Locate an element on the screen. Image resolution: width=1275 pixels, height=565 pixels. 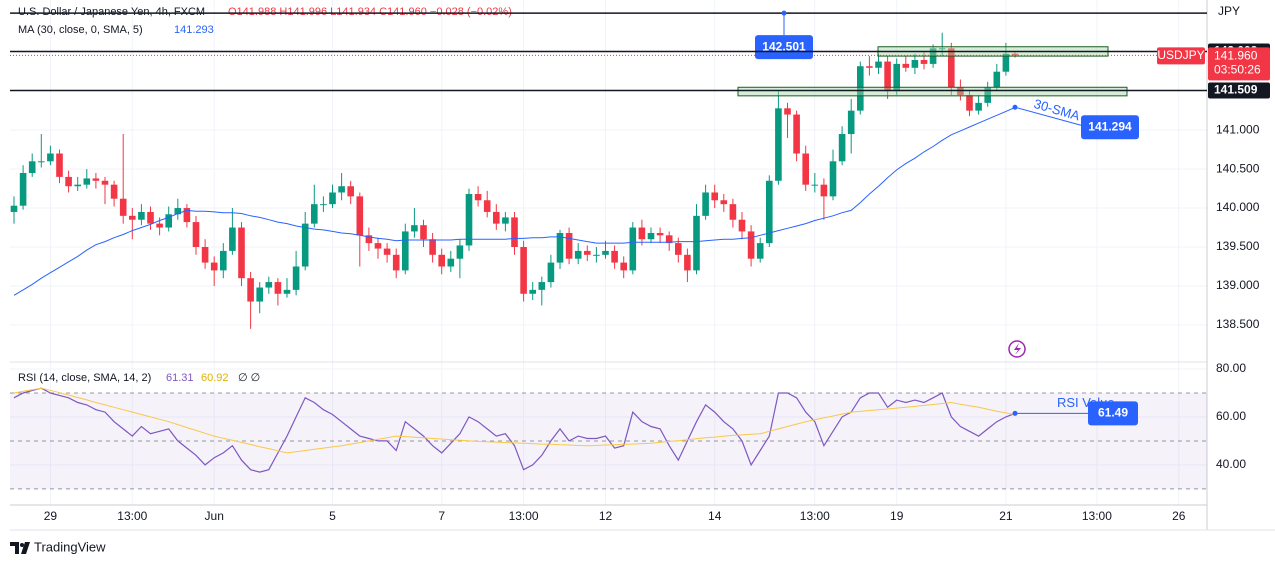
y-tick-label: 140.500 is located at coordinates (1238, 168).